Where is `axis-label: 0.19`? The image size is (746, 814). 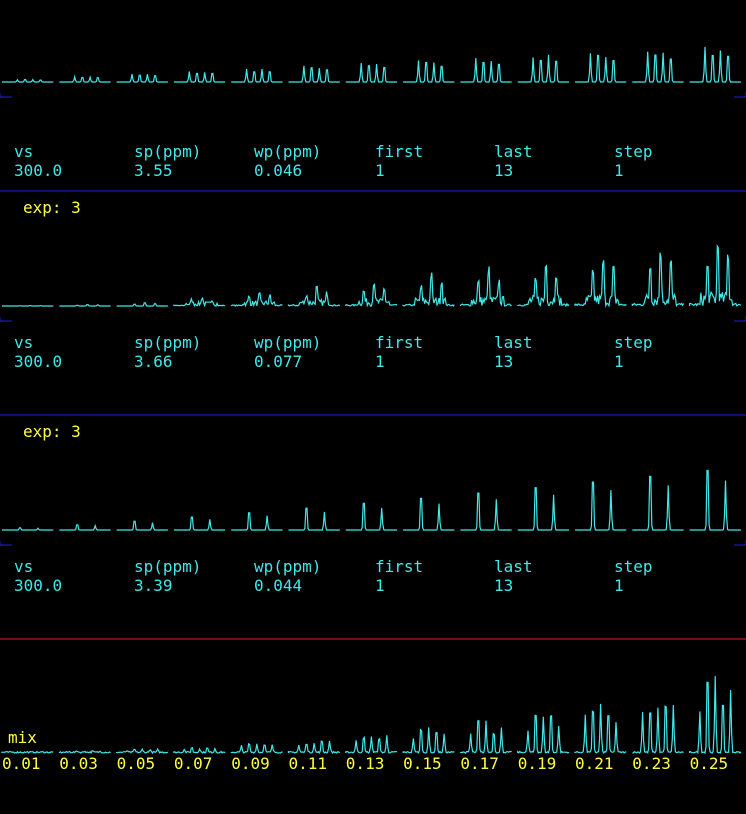
axis-label: 0.19 is located at coordinates (537, 763).